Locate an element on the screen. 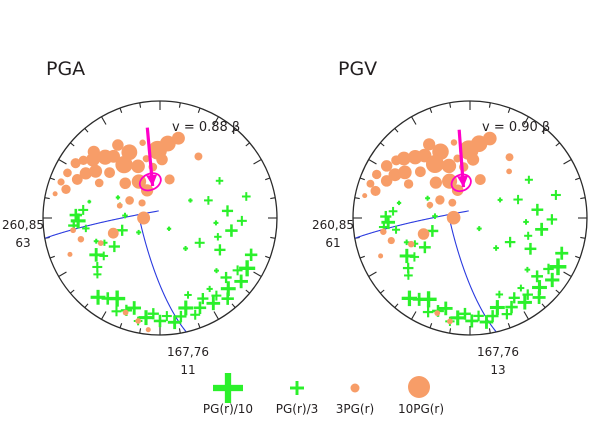 This screenshot has width=600, height=425. bottom-axis-label-line2-pgv: 13 is located at coordinates (497, 370).